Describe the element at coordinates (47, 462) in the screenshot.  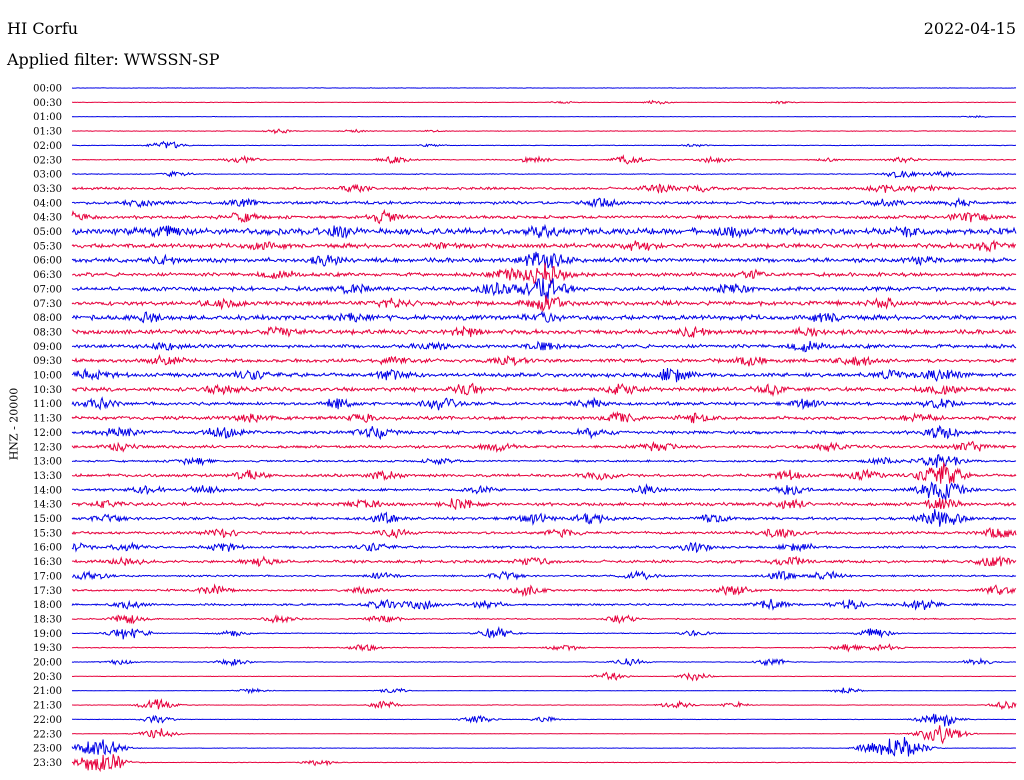
I see `time-label: 13:00` at that location.